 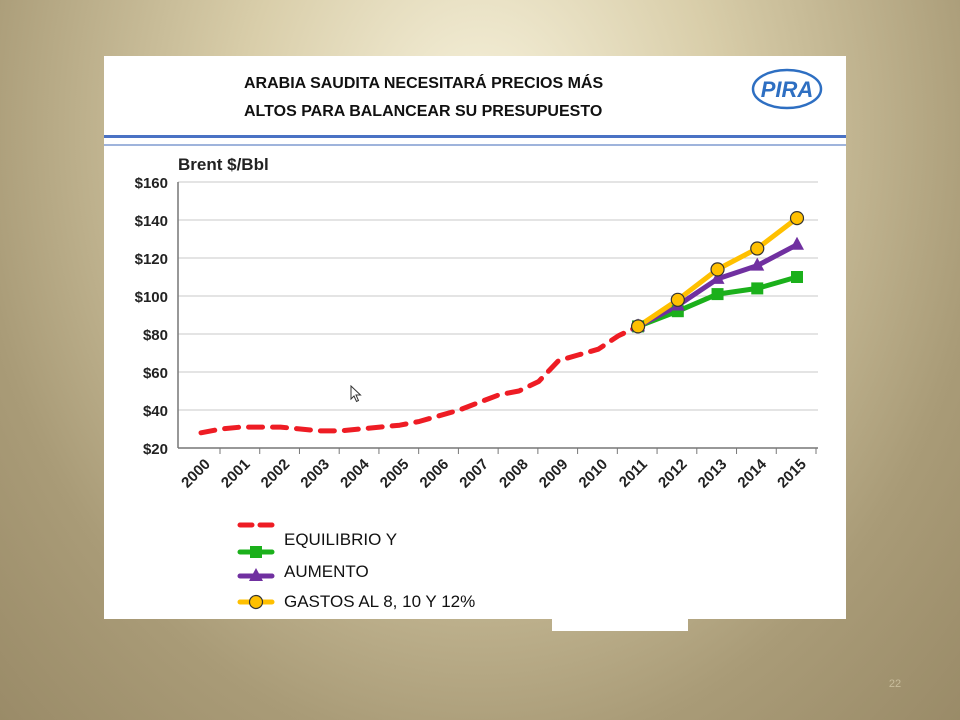 I want to click on y-tick-label: $120, so click(x=151, y=259).